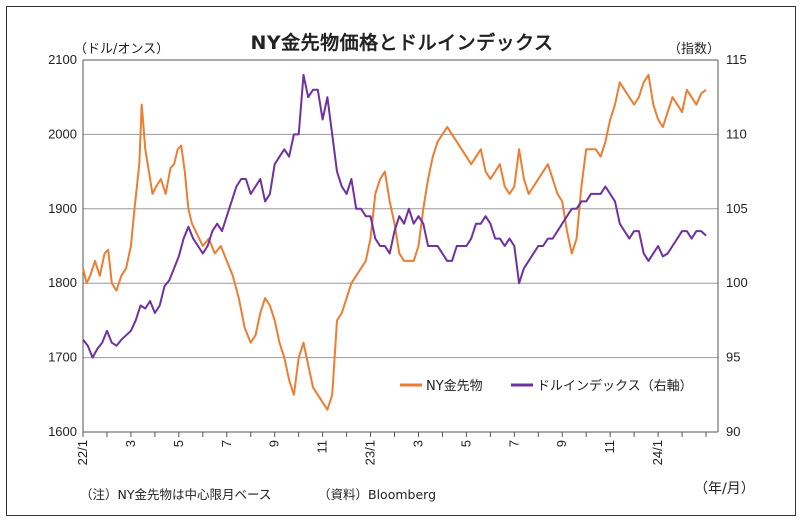 The height and width of the screenshot is (525, 804). What do you see at coordinates (615, 386) in the screenshot?
I see `legend-label: ドルインデックス（右軸）` at bounding box center [615, 386].